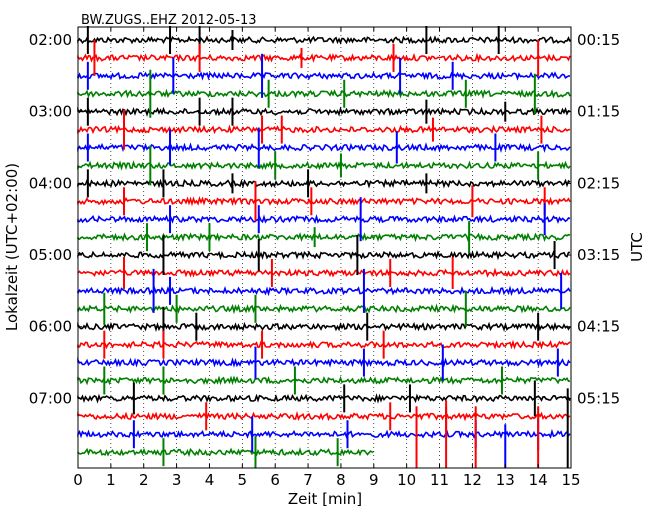 The height and width of the screenshot is (520, 650). I want to click on y-tick-label-right: 03:15, so click(598, 255).